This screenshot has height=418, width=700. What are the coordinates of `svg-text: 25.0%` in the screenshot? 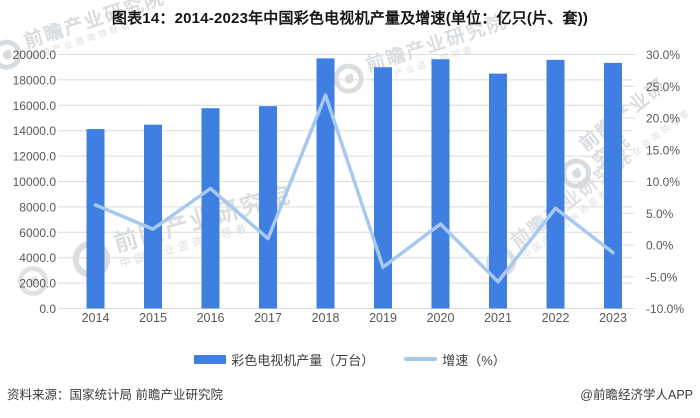 It's located at (663, 87).